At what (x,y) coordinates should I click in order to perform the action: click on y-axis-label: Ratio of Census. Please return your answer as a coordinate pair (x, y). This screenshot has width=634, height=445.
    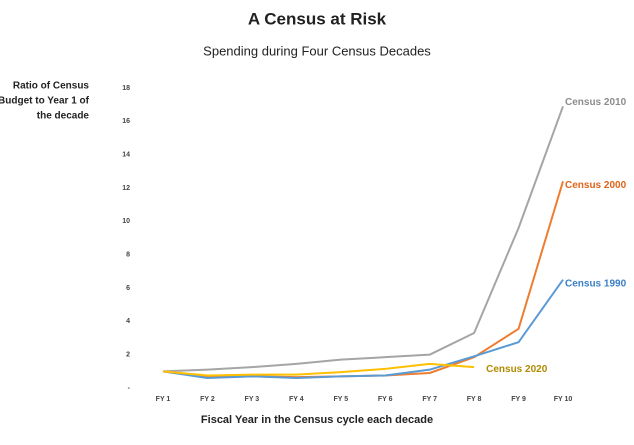
    Looking at the image, I should click on (51, 86).